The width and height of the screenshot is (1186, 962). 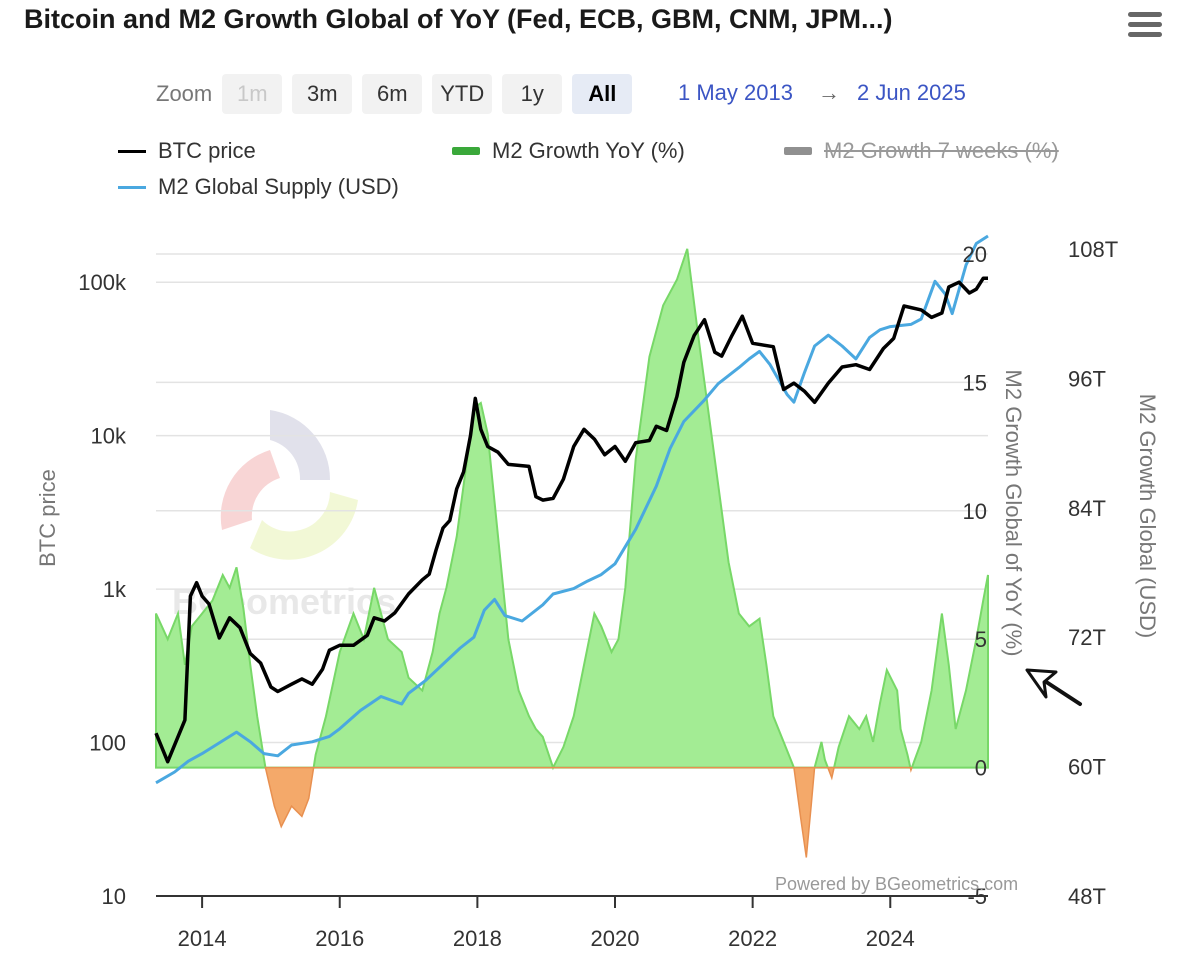 I want to click on zoom-button-1y: 1y, so click(x=532, y=94).